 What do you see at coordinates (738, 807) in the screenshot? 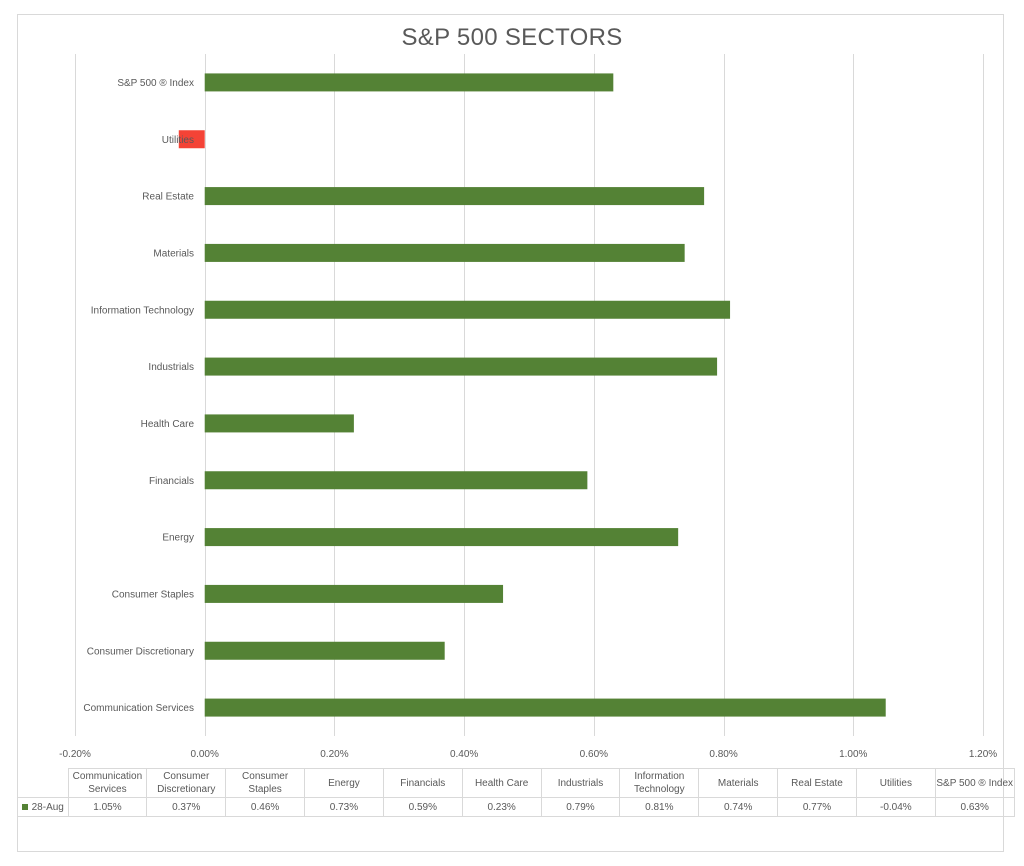
I see `table-value-cell: 0.74%` at bounding box center [738, 807].